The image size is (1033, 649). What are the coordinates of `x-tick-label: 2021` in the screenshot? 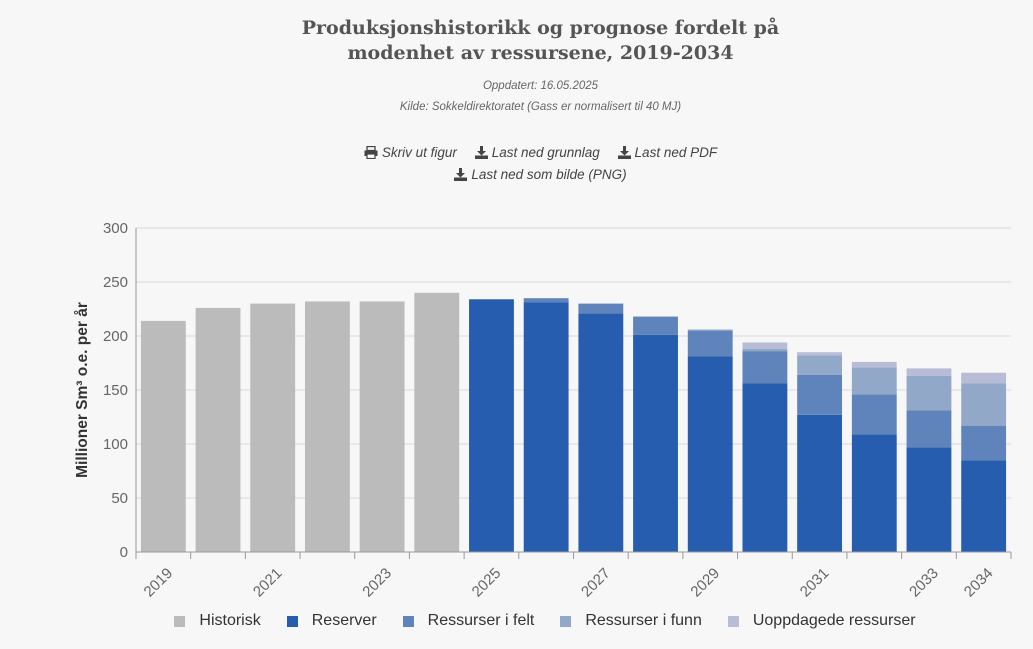 It's located at (268, 582).